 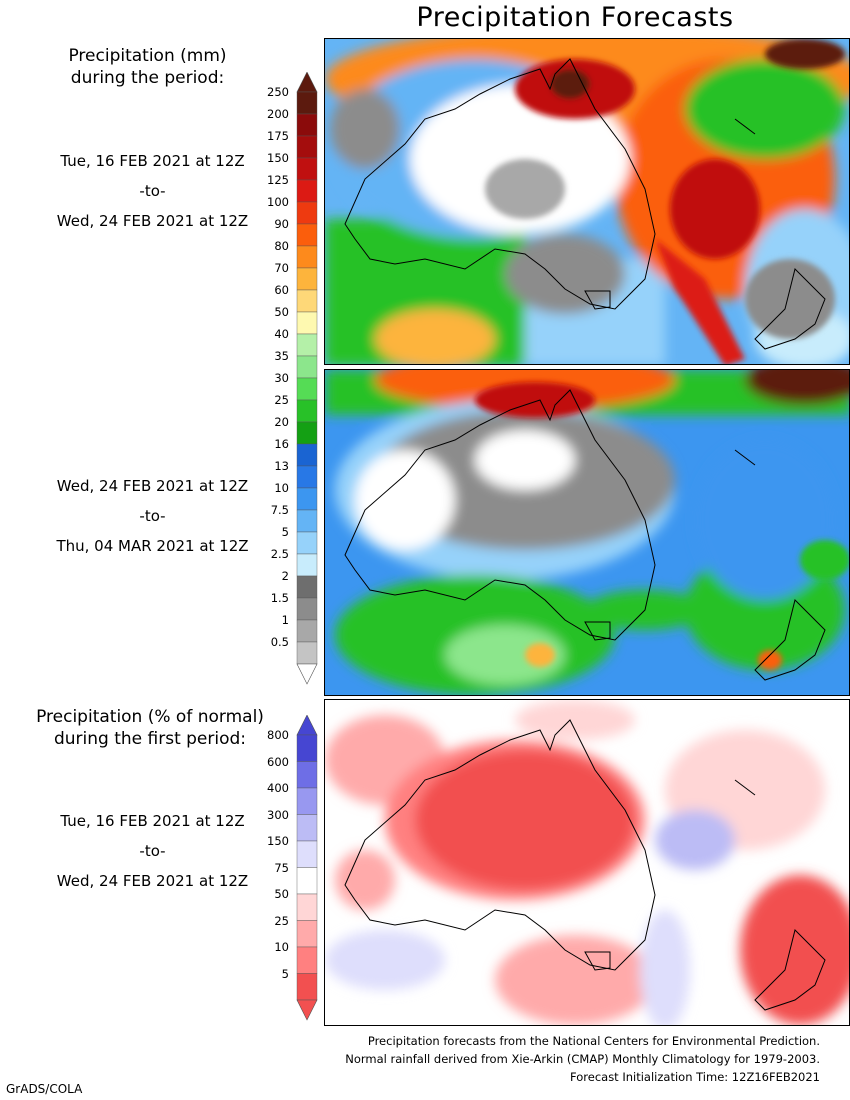 What do you see at coordinates (281, 444) in the screenshot?
I see `mm-legend-tick-label: 16` at bounding box center [281, 444].